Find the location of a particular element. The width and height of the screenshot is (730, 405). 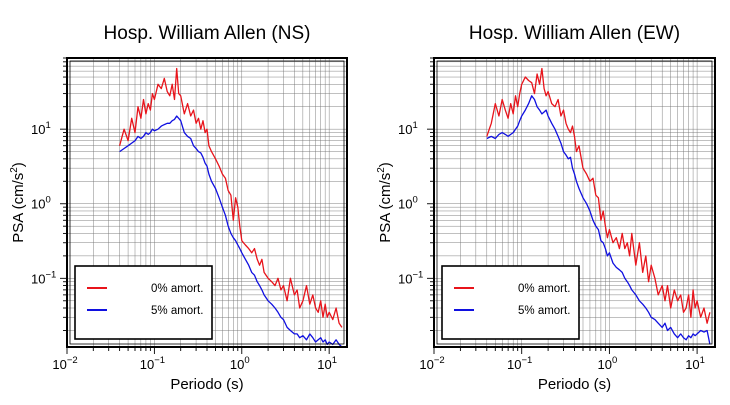

chart-title: Hosp. William Allen (NS) is located at coordinates (207, 33).